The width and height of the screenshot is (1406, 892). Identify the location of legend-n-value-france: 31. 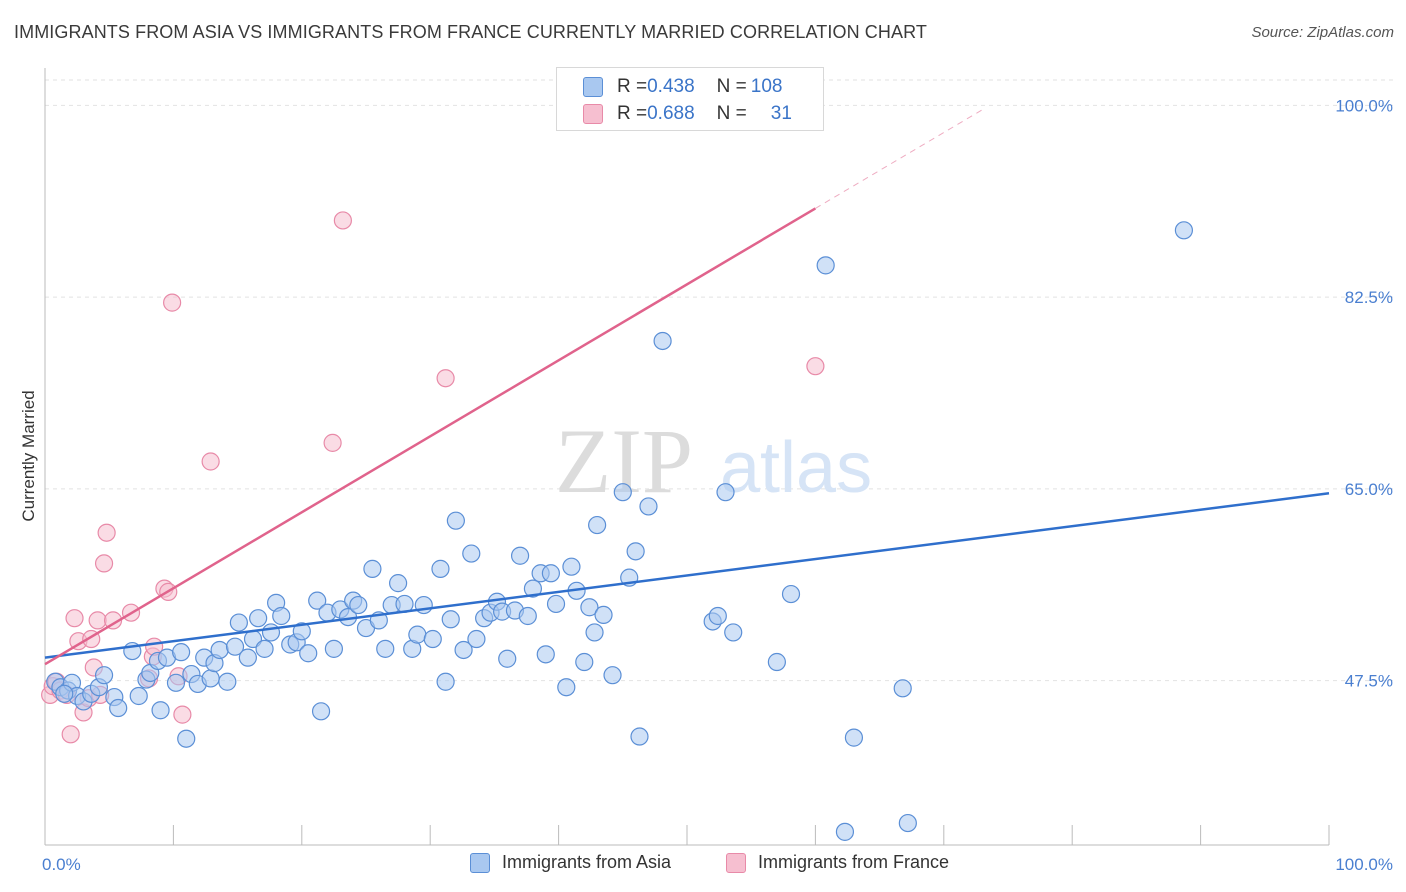
(781, 113).